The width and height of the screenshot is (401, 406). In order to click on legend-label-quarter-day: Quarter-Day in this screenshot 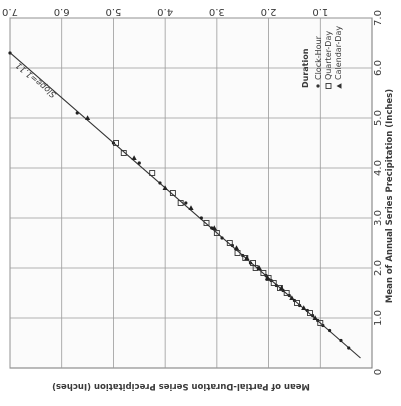, I will do `click(328, 55)`.